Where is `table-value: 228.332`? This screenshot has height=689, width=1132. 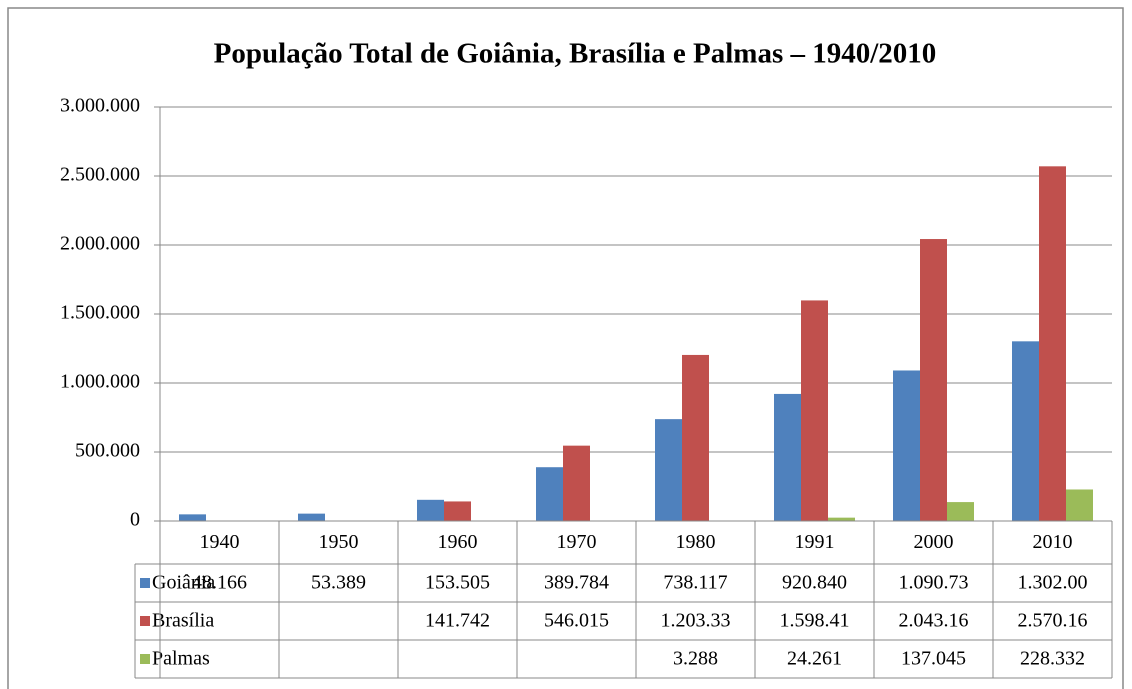 table-value: 228.332 is located at coordinates (1052, 659).